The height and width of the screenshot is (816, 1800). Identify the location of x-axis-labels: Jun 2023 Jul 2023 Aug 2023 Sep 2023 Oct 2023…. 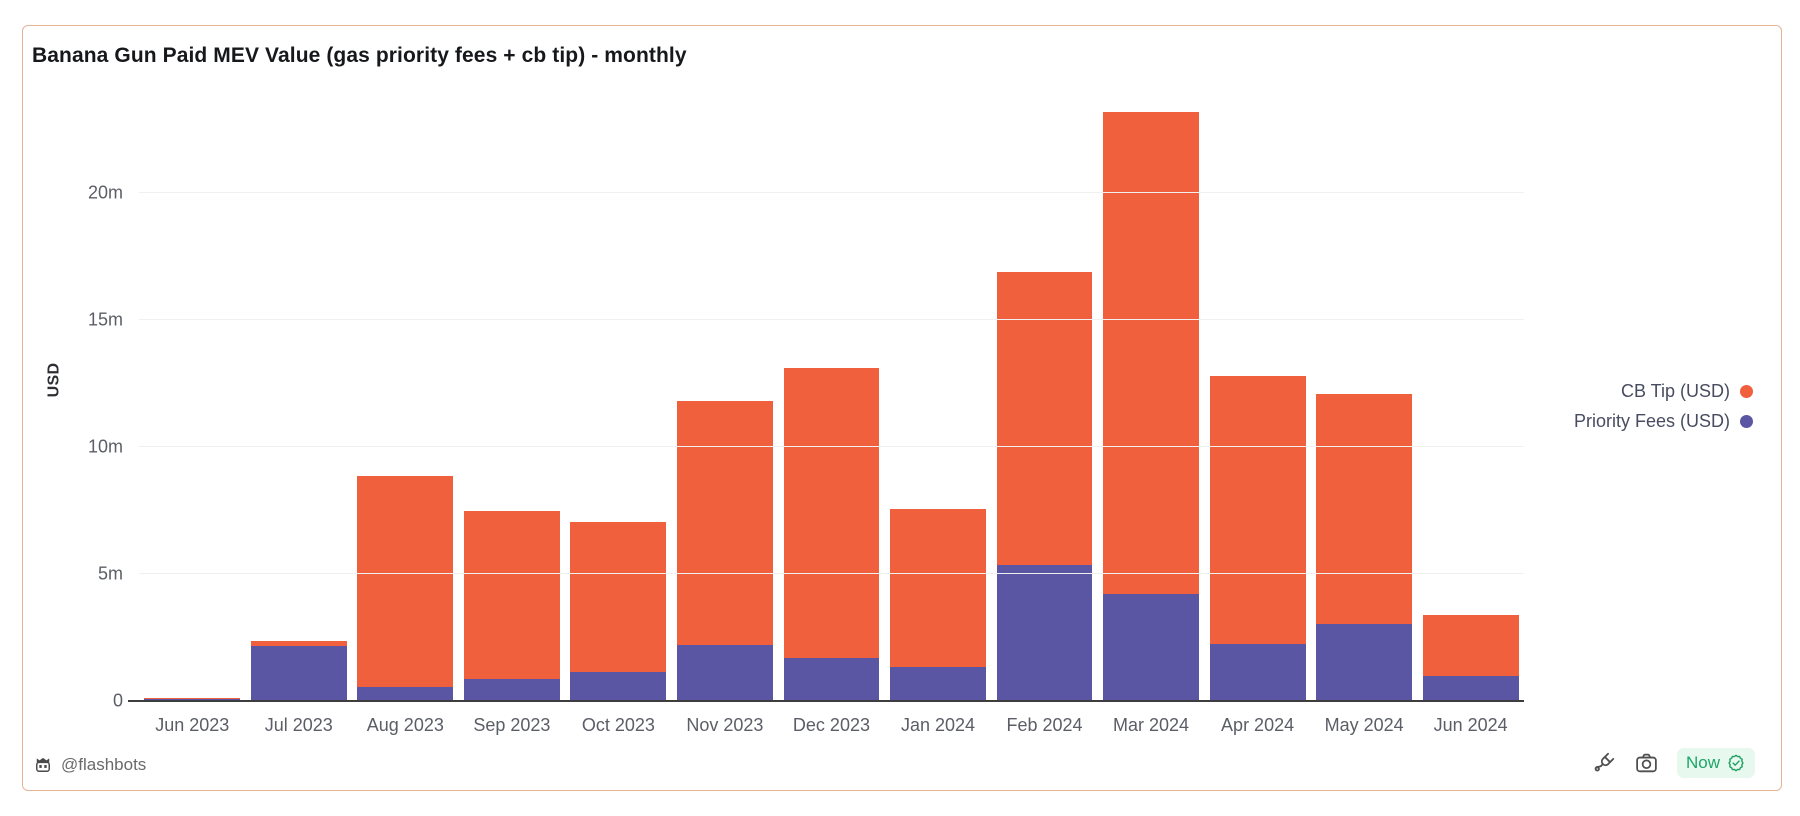
(831, 725).